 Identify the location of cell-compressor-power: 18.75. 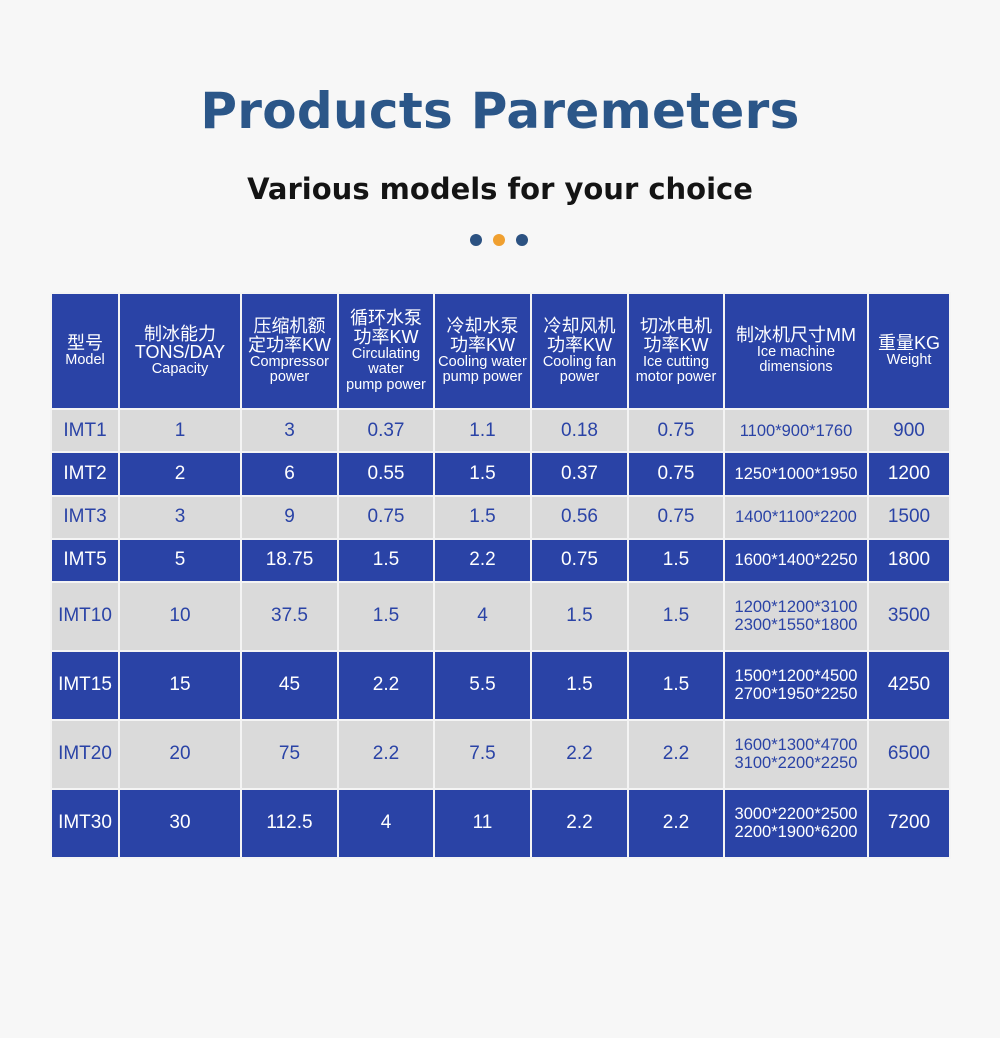
(289, 560).